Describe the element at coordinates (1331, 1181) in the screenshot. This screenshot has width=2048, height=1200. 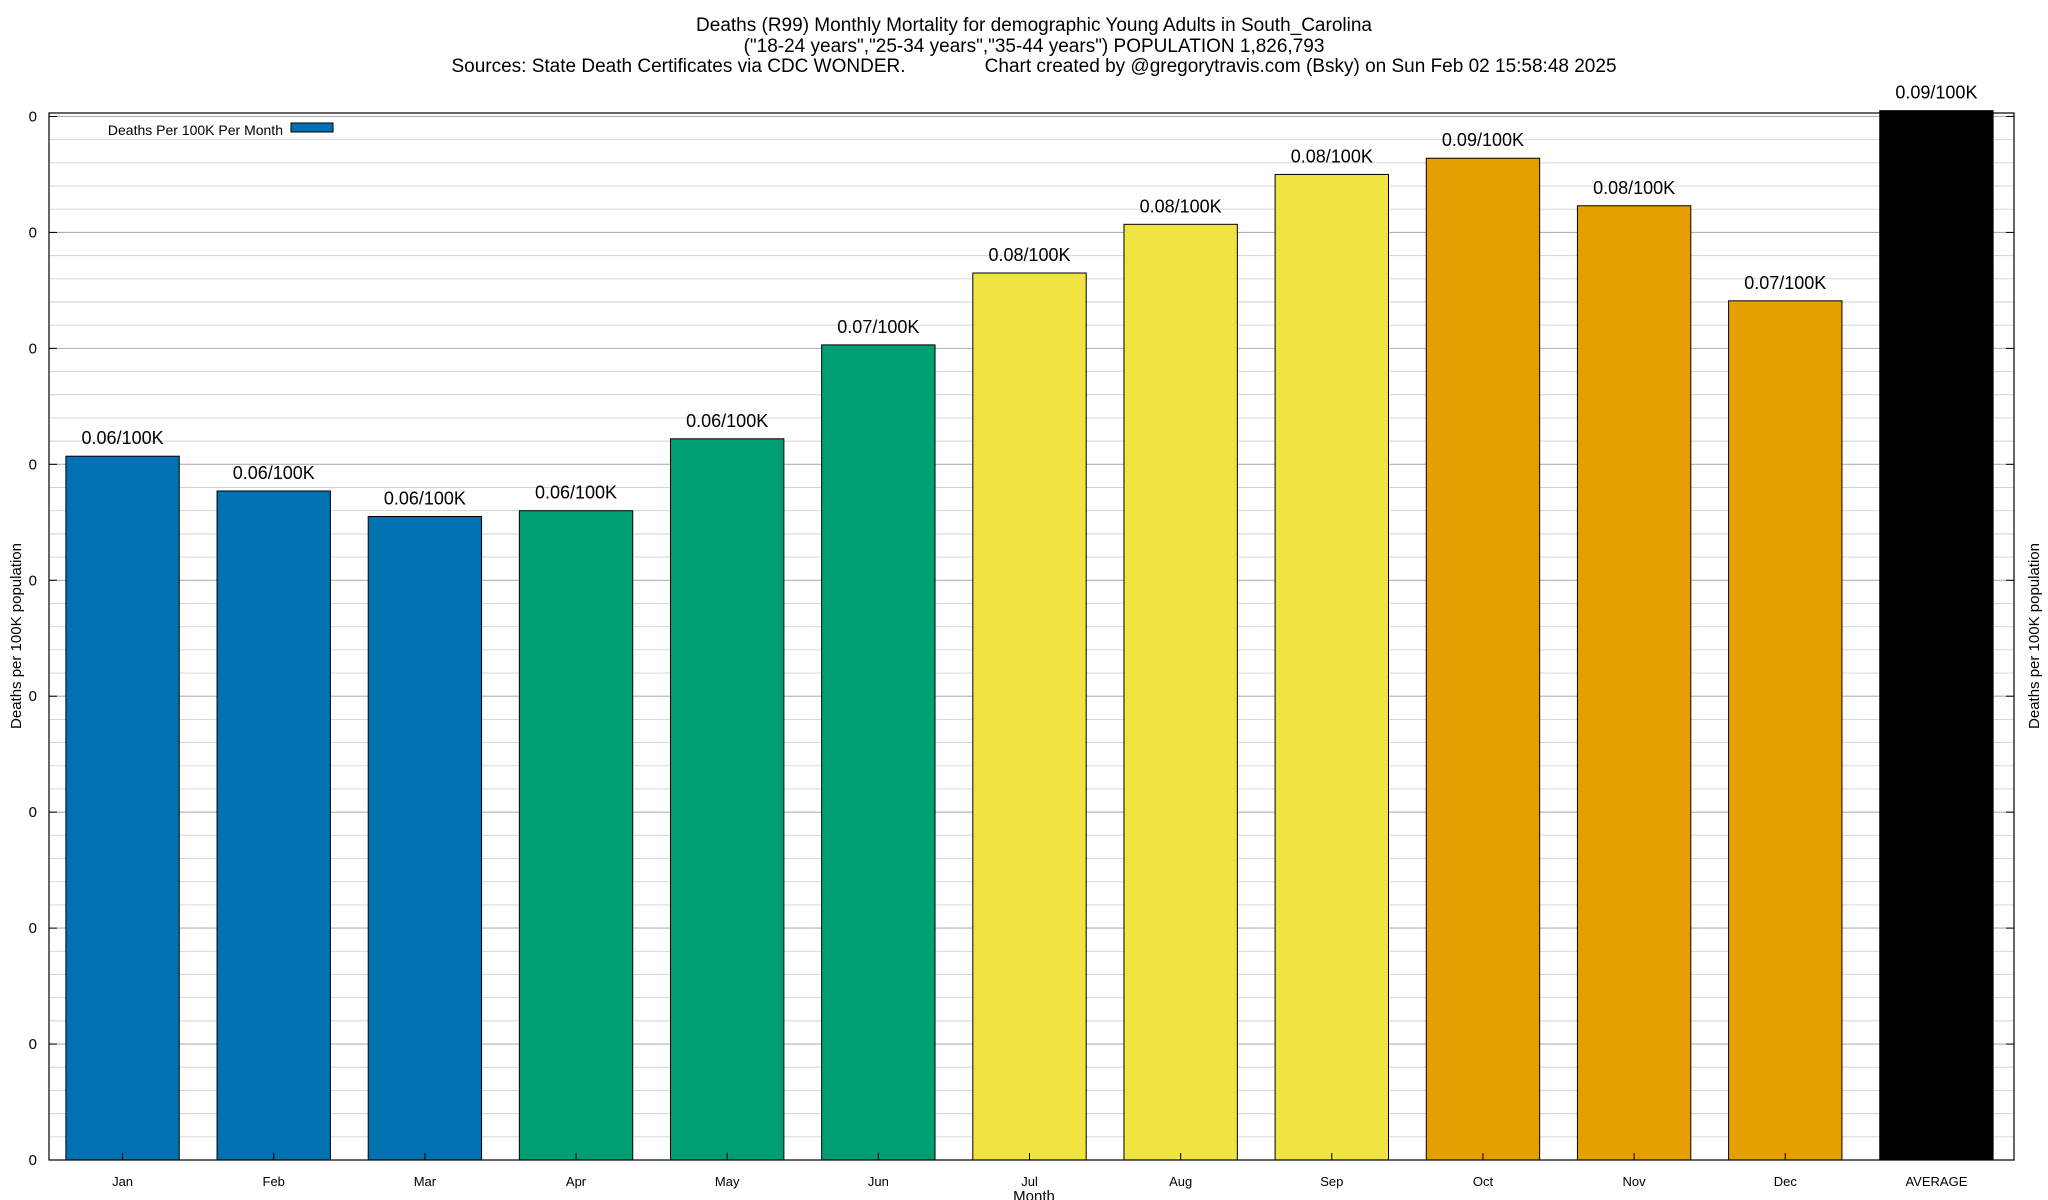
I see `x-tick-label: Sep` at that location.